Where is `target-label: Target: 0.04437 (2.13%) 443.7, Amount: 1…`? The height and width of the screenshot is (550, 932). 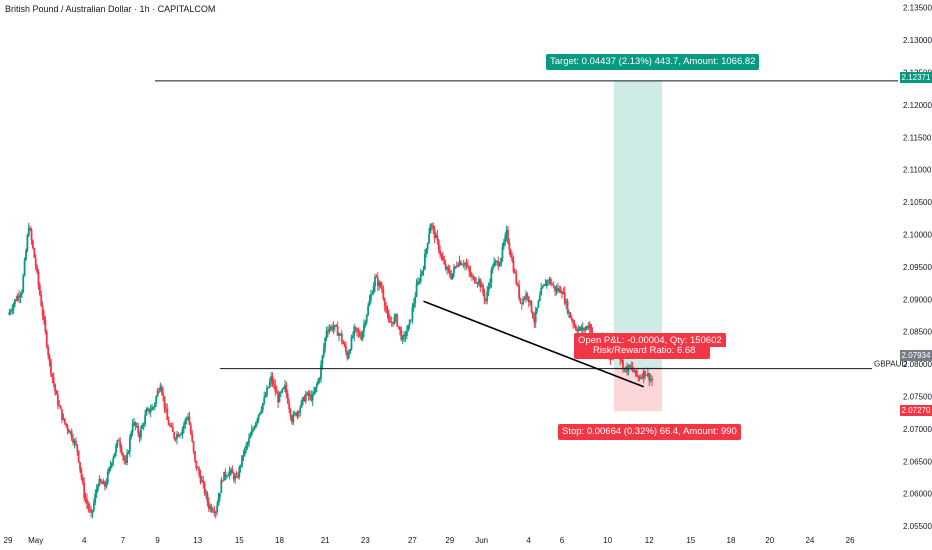 target-label: Target: 0.04437 (2.13%) 443.7, Amount: 1… is located at coordinates (653, 62).